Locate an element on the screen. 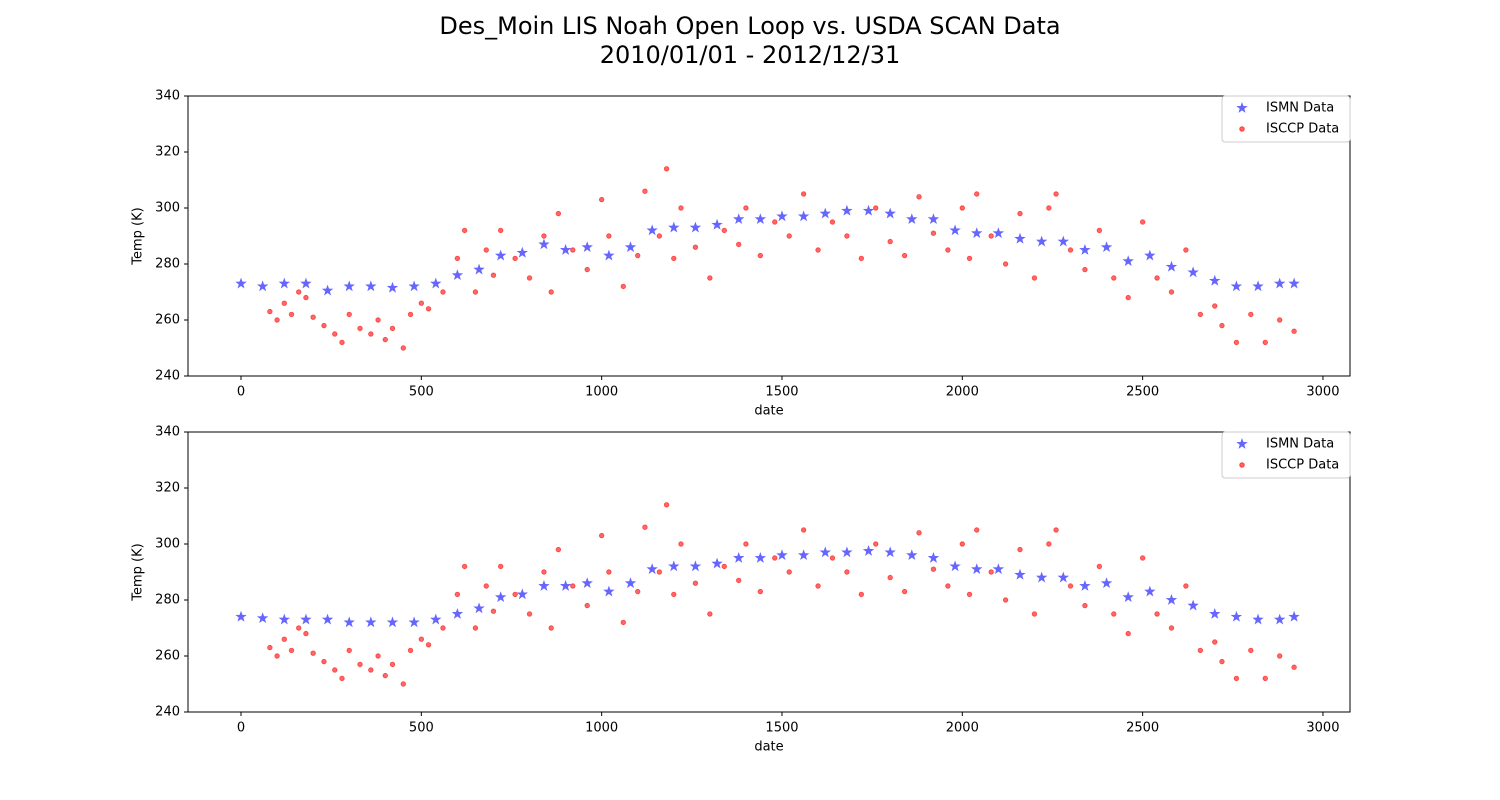 The image size is (1500, 800). x-tick-label: 2500 is located at coordinates (1142, 392).